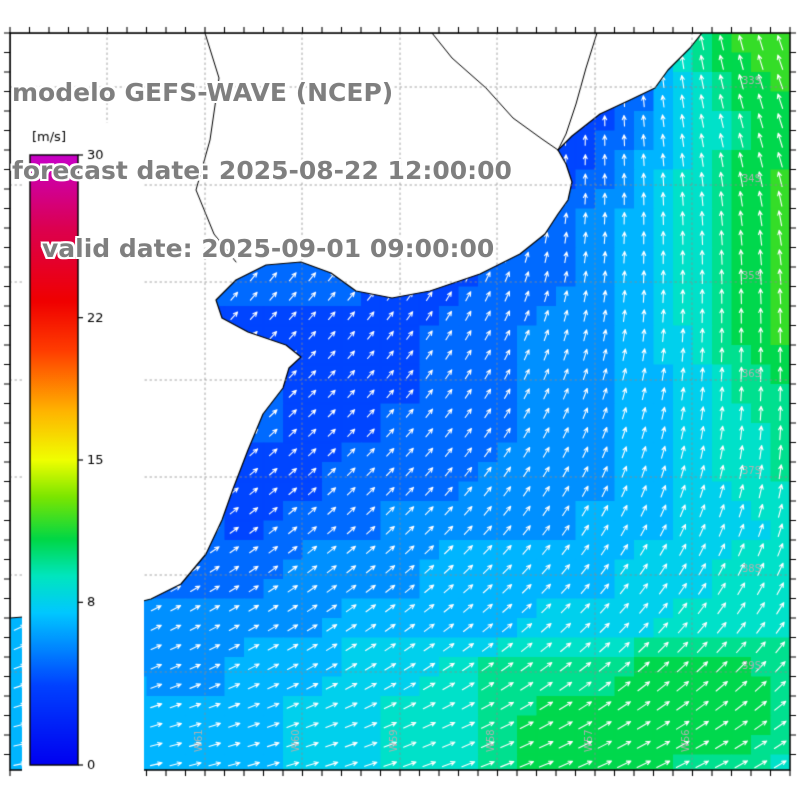 This screenshot has width=800, height=800. Describe the element at coordinates (268, 248) in the screenshot. I see `valid-date-label: valid date: 2025-09-01 09:00:00` at that location.